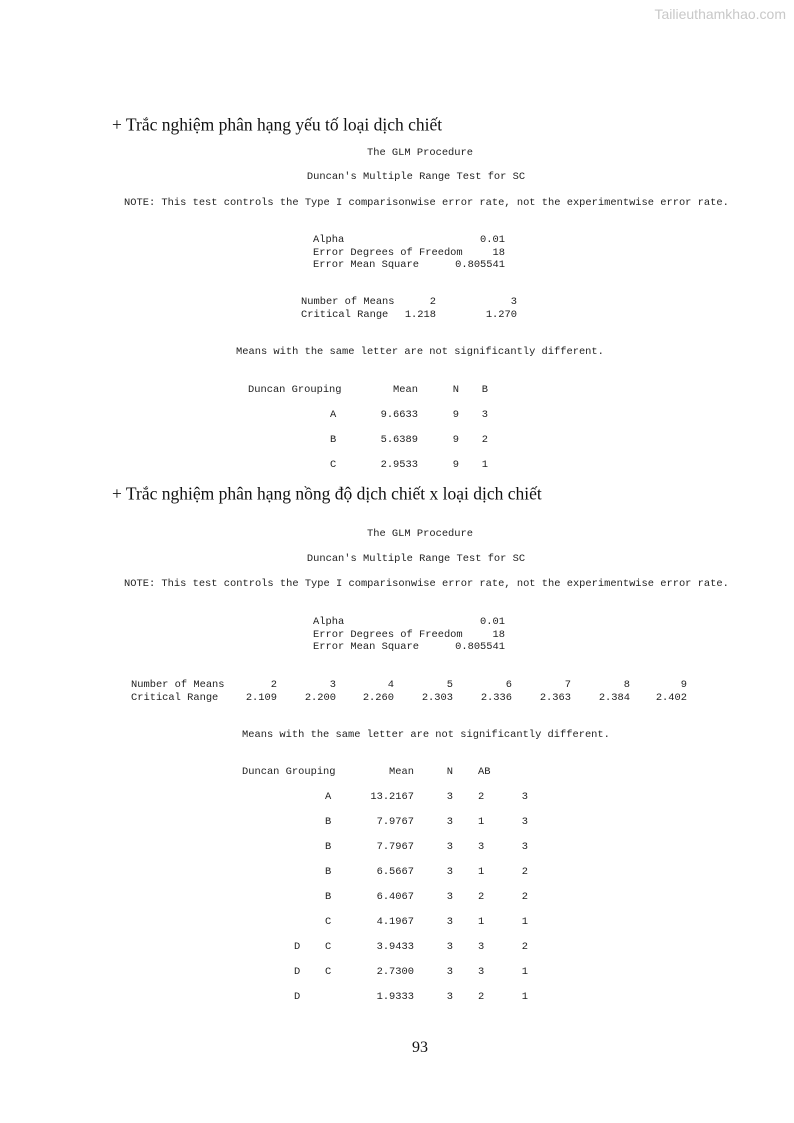 This screenshot has width=794, height=1123. What do you see at coordinates (320, 697) in the screenshot?
I see `critical-range-cell: 2.200` at bounding box center [320, 697].